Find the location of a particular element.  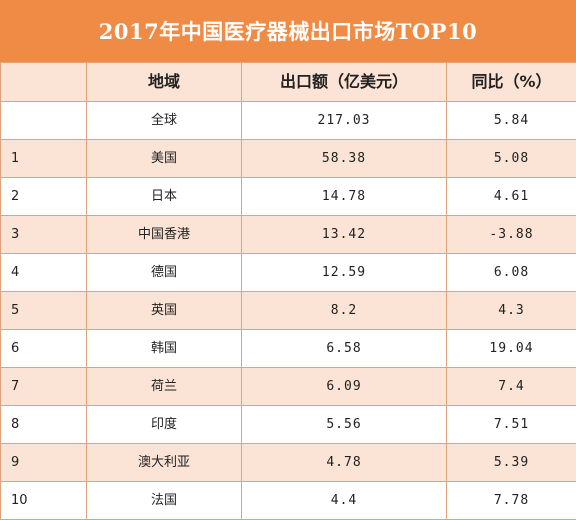

exports-cell: 4.78 is located at coordinates (344, 463).